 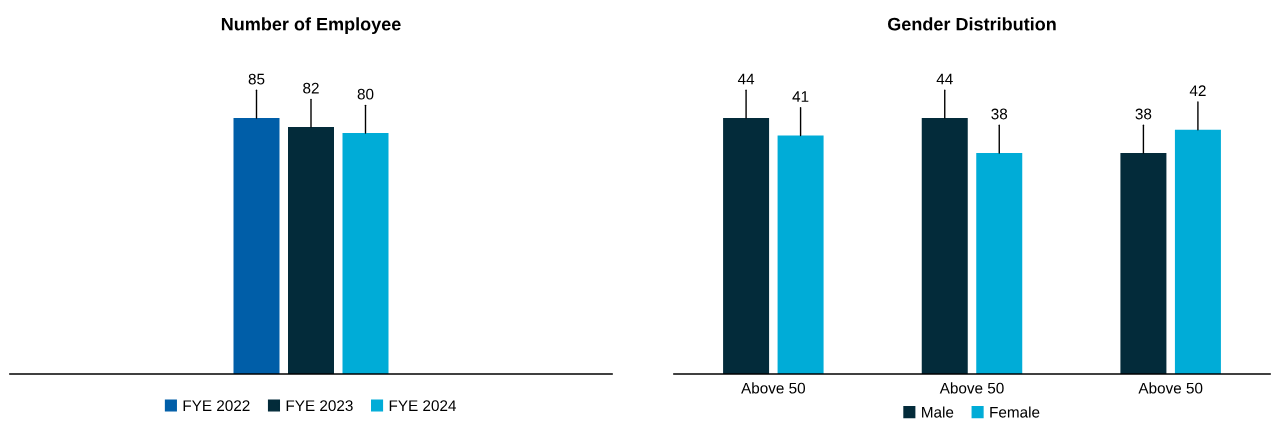 I want to click on chart-title: Gender Distribution, so click(x=971, y=24).